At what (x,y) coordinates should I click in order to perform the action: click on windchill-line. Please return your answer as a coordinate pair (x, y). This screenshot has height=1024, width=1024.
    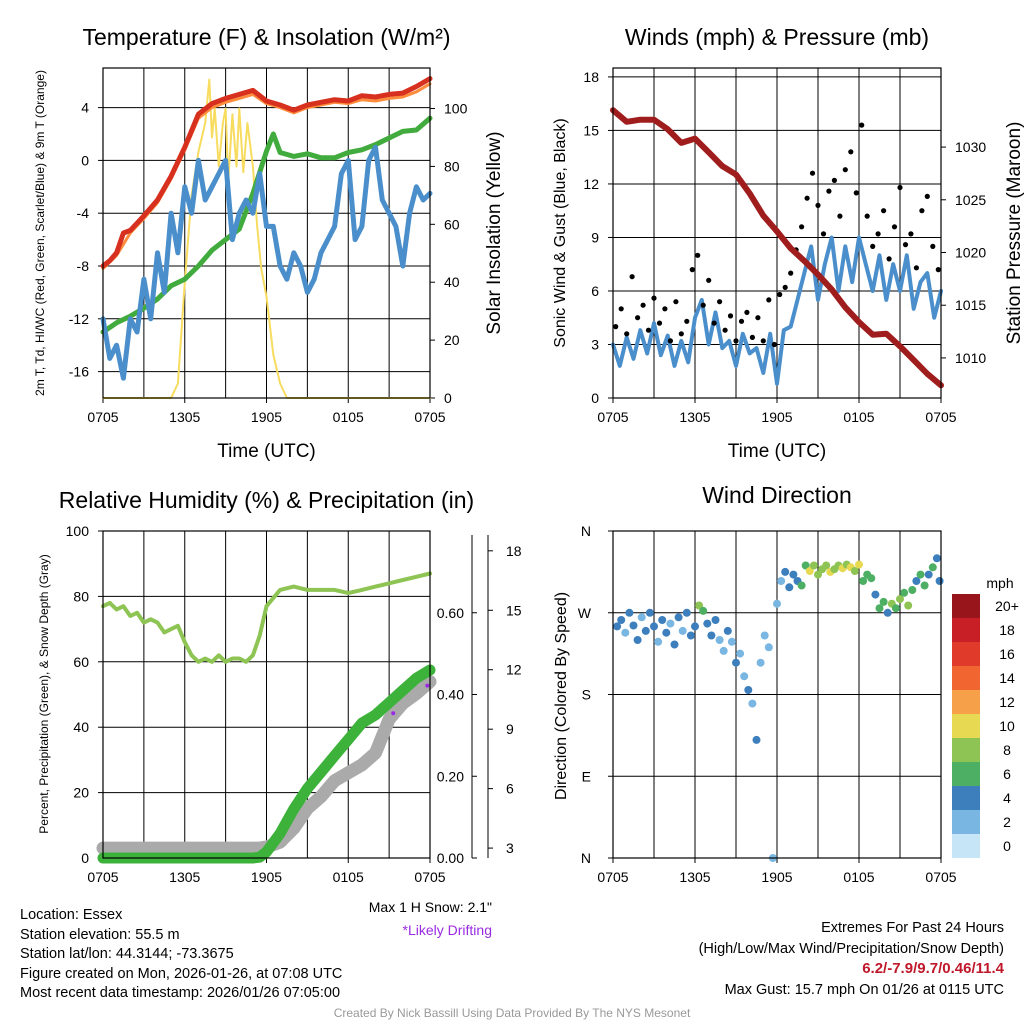
    Looking at the image, I should click on (266, 262).